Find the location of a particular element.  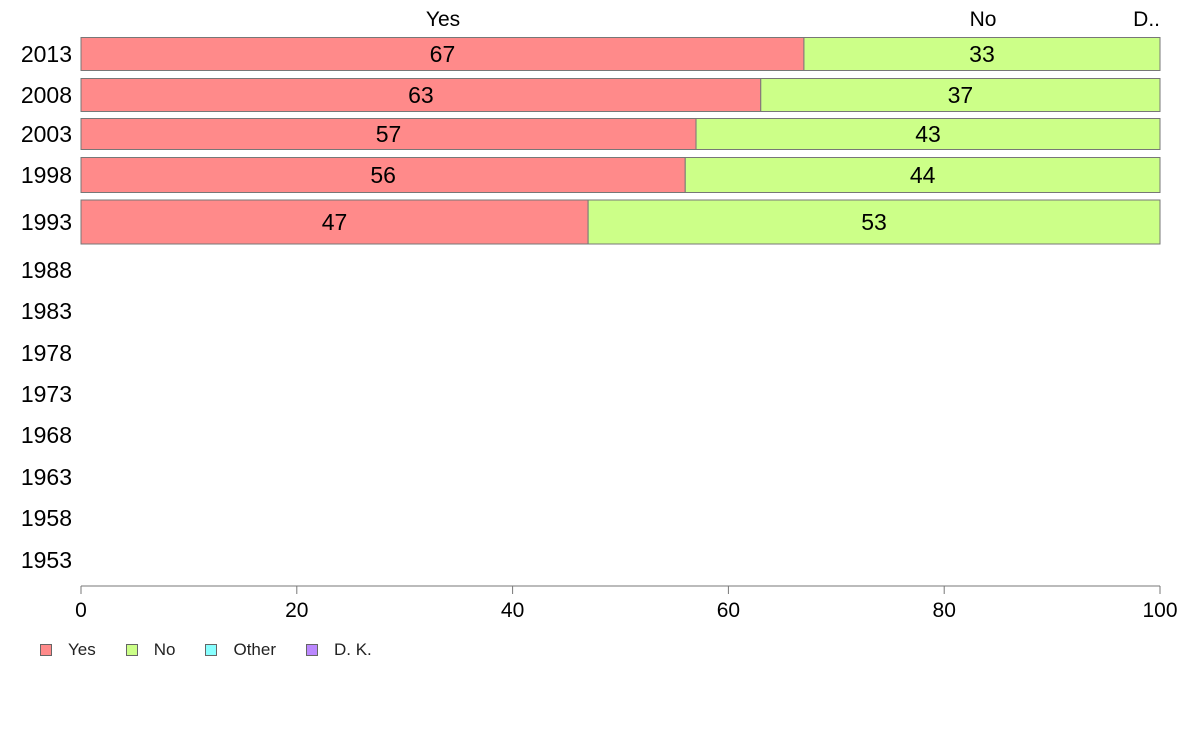

y-tick-label-2013: 2013 is located at coordinates (46, 54).